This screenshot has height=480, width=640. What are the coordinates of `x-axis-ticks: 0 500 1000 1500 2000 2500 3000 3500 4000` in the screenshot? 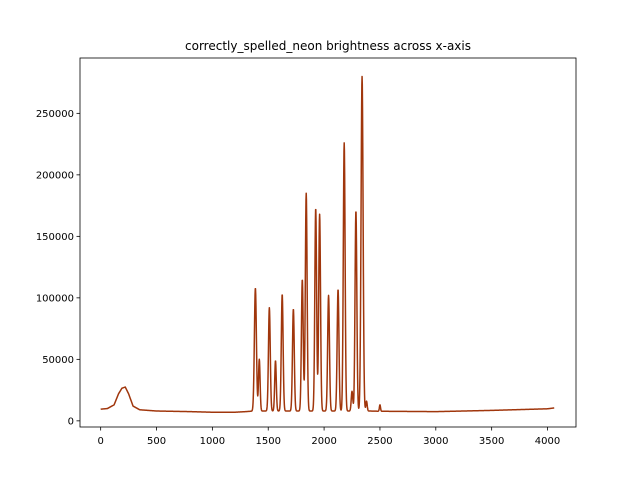 It's located at (328, 437).